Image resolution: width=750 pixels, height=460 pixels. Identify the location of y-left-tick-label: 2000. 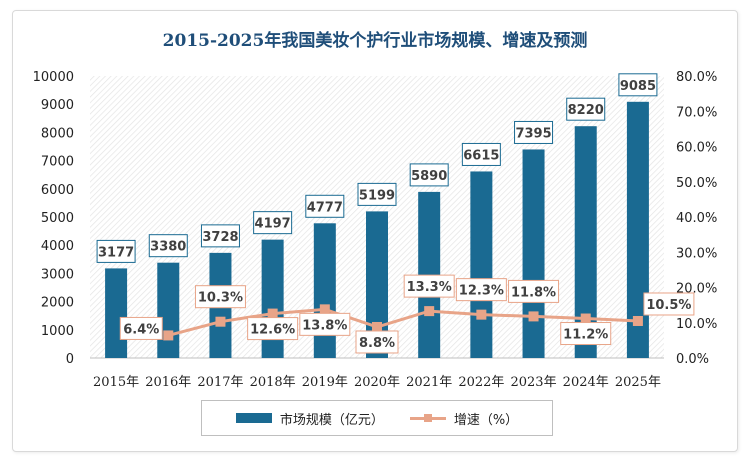
(57, 303).